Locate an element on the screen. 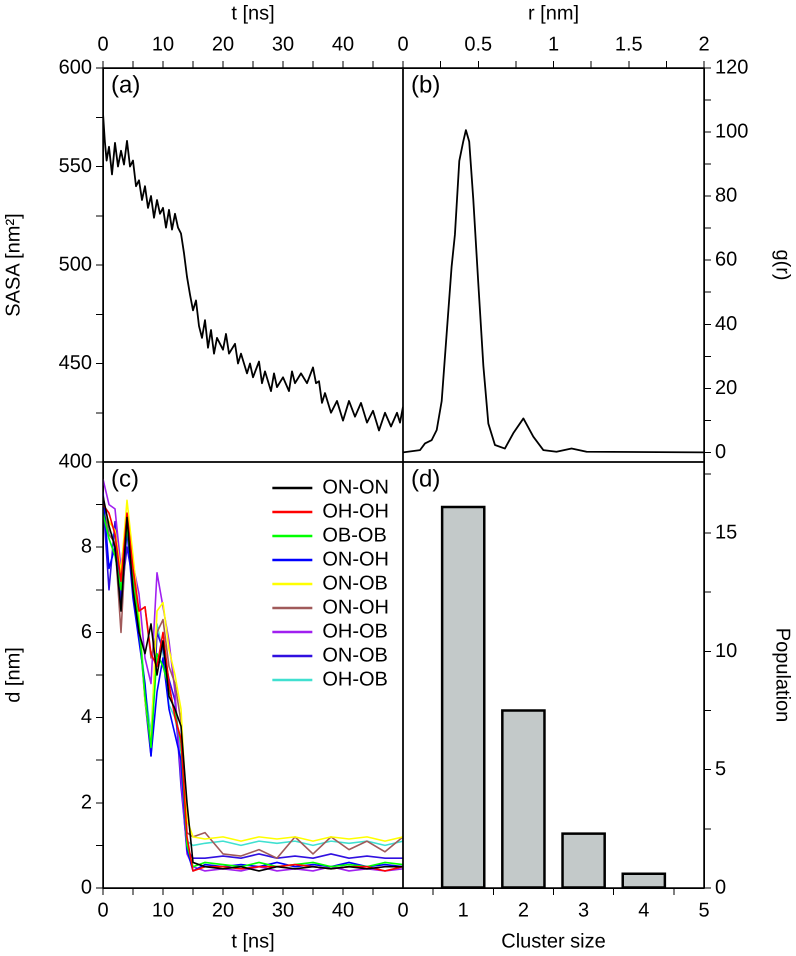  x-tick-label: 0.5 is located at coordinates (478, 45).